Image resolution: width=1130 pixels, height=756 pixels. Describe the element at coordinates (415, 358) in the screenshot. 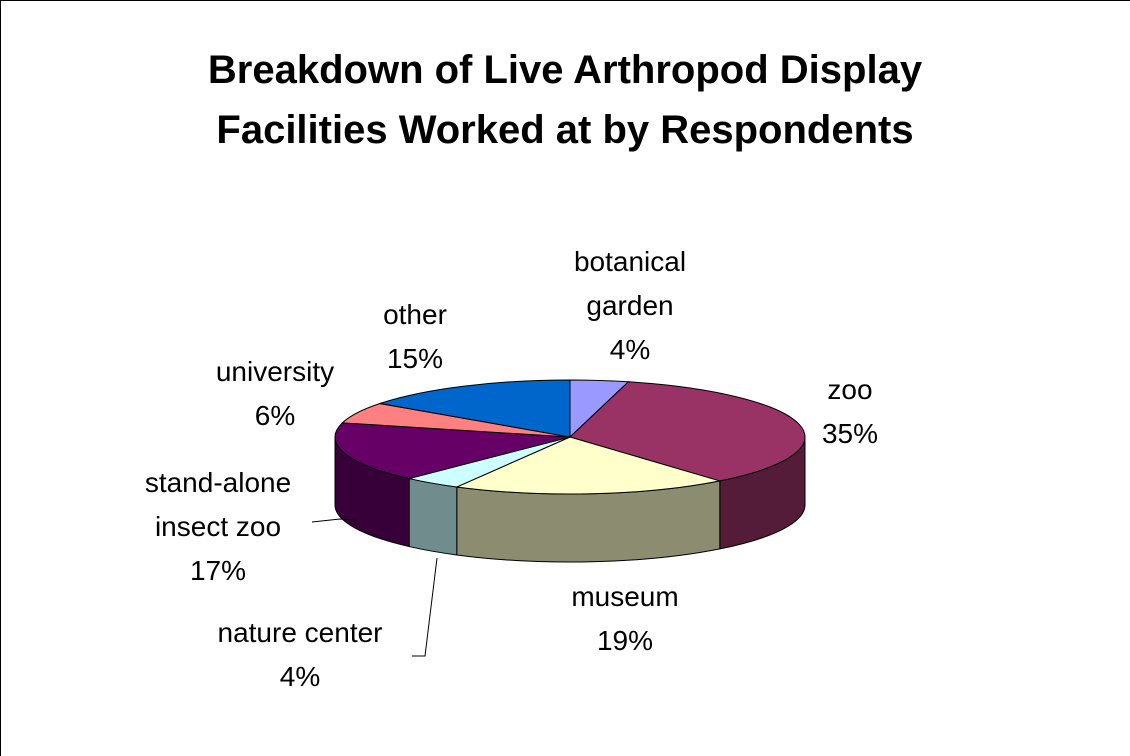

I see `value-label: 15%` at that location.